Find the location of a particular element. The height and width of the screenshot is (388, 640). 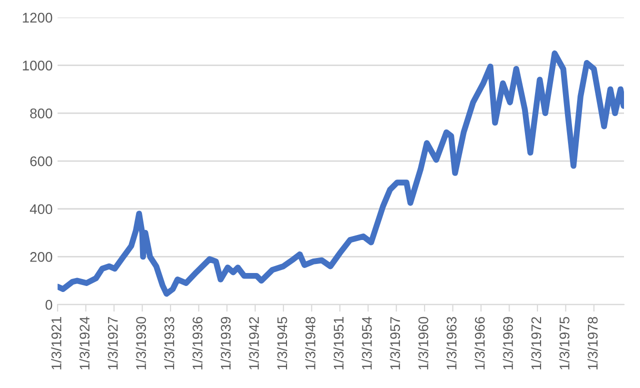

y-tick-label: 1200 is located at coordinates (37, 17).